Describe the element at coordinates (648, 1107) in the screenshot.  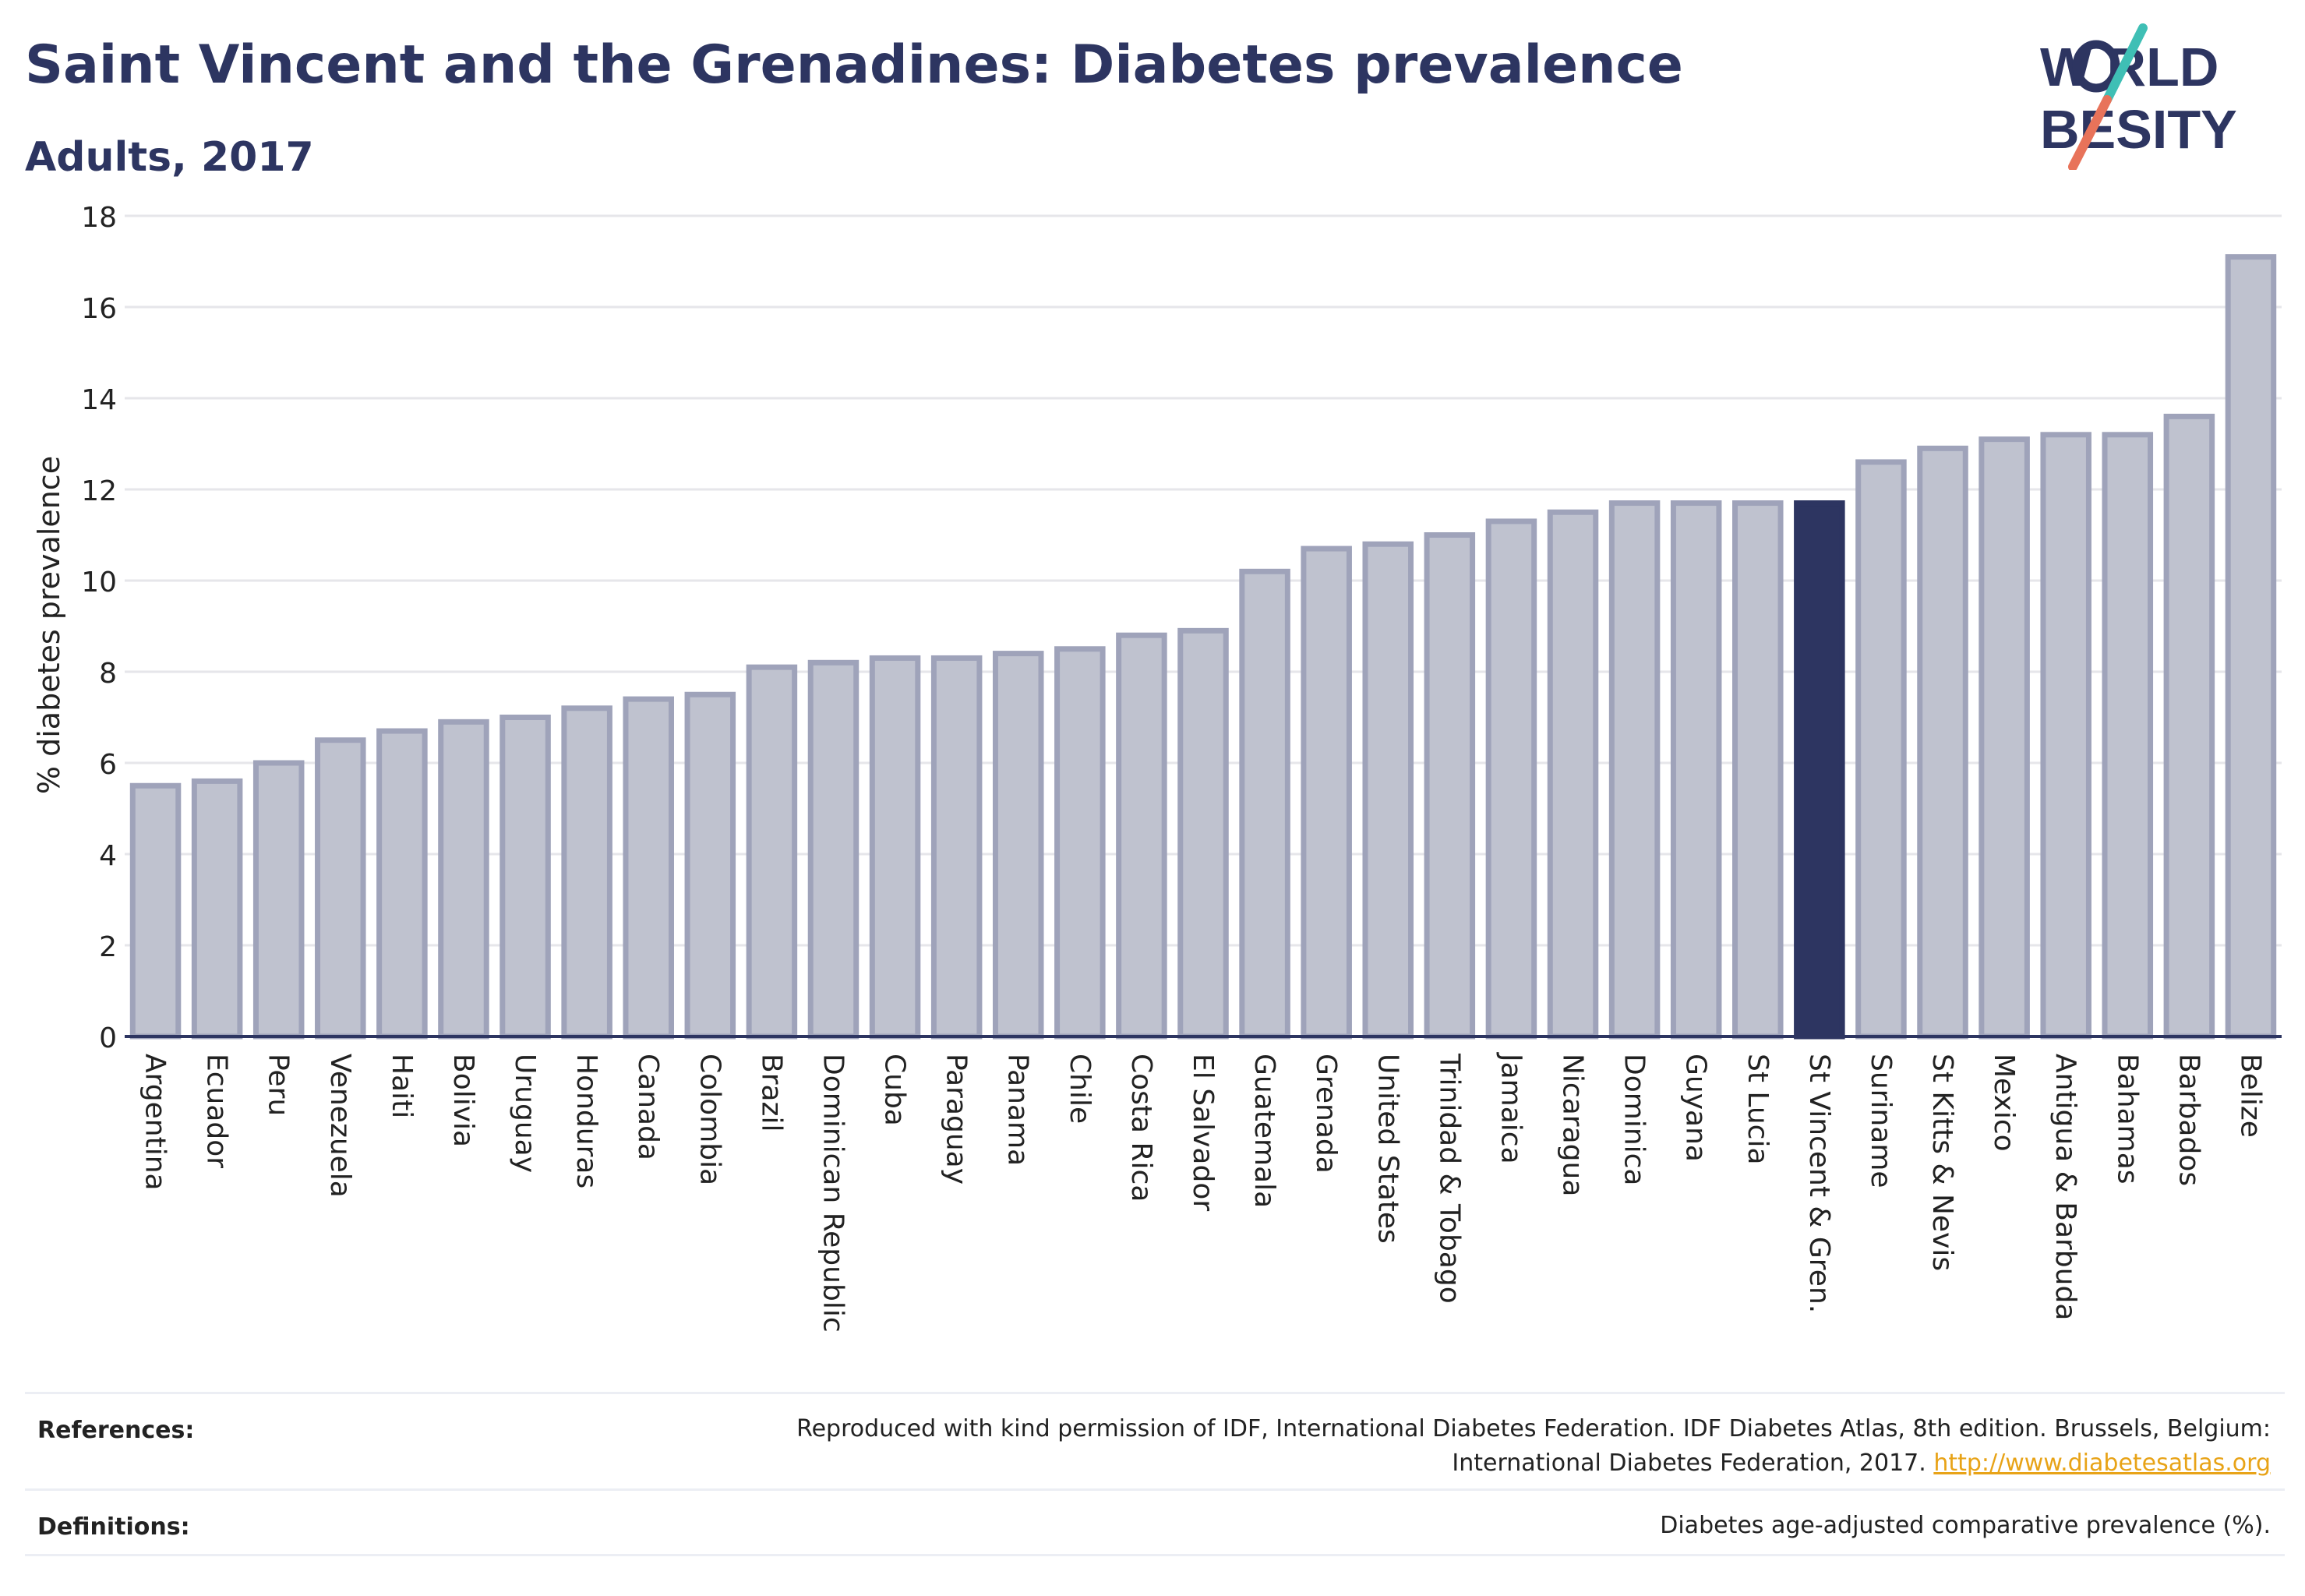
I see `x-tick-label: Canada` at that location.